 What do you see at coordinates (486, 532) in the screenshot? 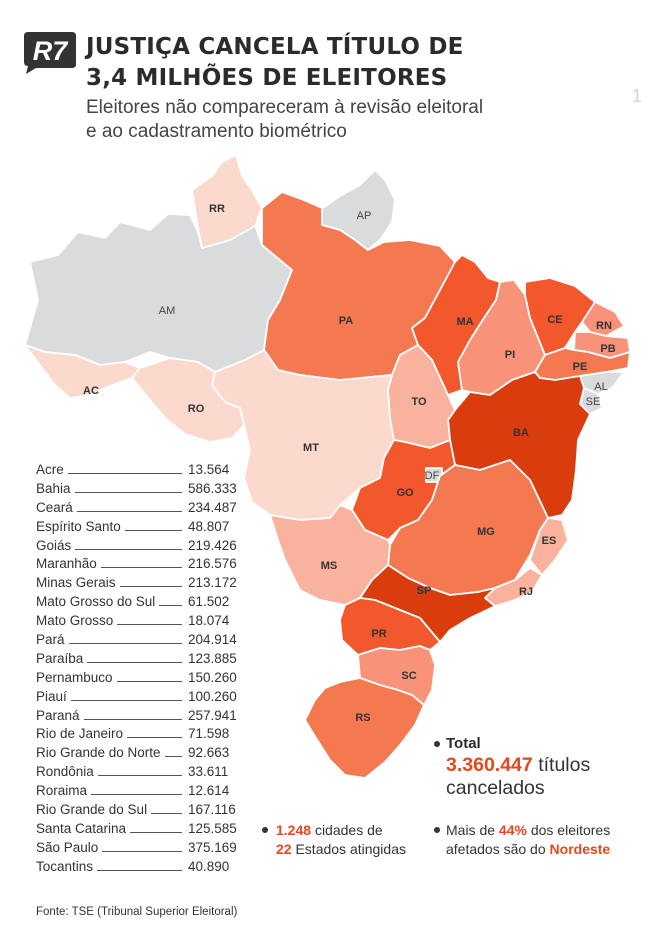
I see `label-MG: MG` at bounding box center [486, 532].